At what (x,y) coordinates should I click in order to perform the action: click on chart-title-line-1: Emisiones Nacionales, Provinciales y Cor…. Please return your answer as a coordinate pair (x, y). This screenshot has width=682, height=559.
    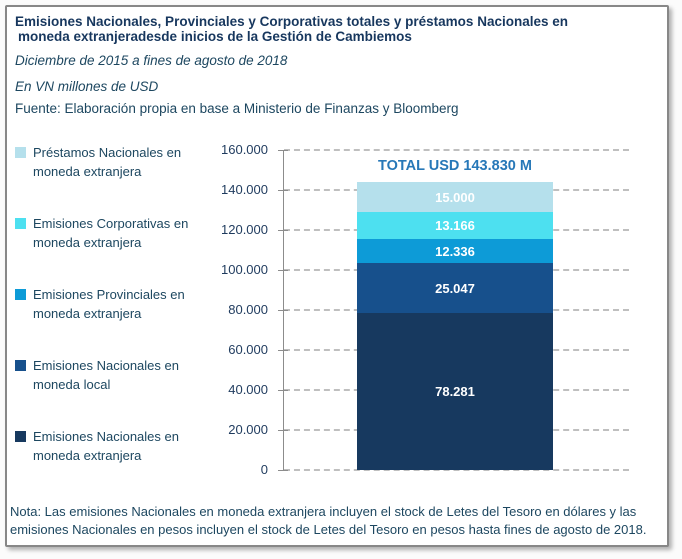
    Looking at the image, I should click on (291, 21).